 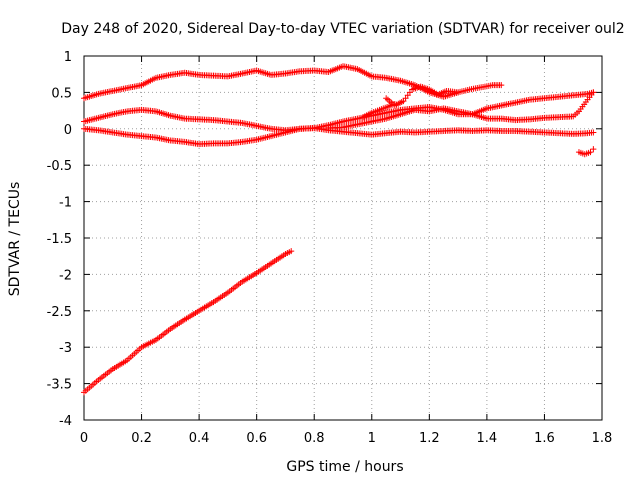 What do you see at coordinates (188, 322) in the screenshot?
I see `series-sat-h` at bounding box center [188, 322].